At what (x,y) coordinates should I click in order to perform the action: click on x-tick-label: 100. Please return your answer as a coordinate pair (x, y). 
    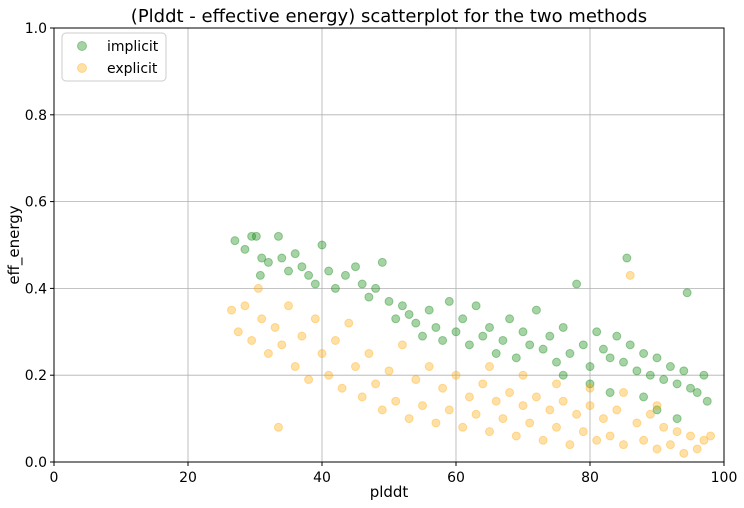
    Looking at the image, I should click on (724, 478).